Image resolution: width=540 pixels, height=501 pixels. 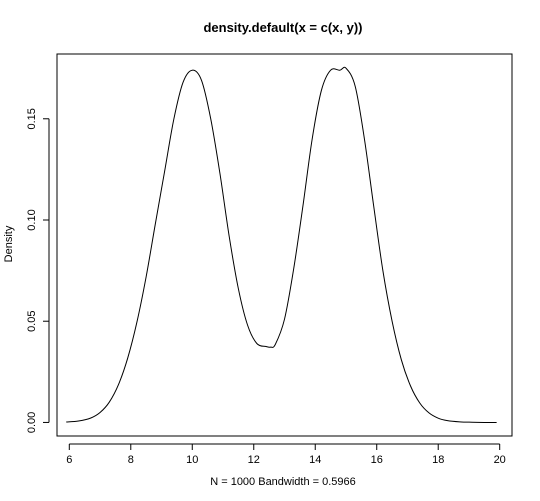 I want to click on x-tick-label: 10, so click(x=192, y=460).